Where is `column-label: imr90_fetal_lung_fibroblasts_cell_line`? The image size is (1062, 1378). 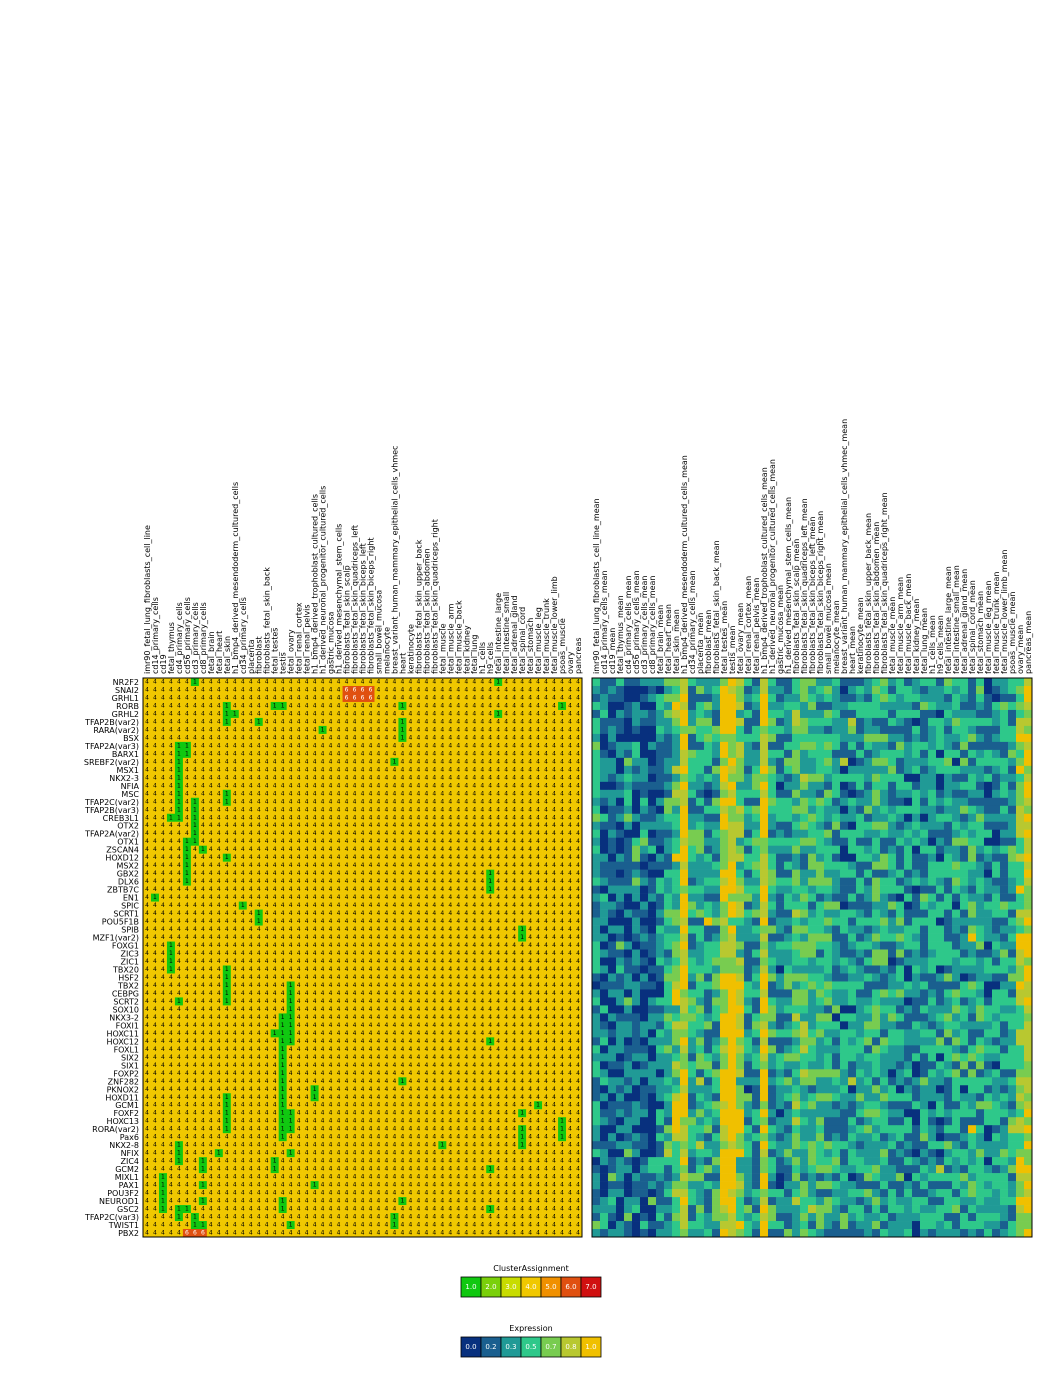
column-label: imr90_fetal_lung_fibroblasts_cell_line is located at coordinates (147, 599).